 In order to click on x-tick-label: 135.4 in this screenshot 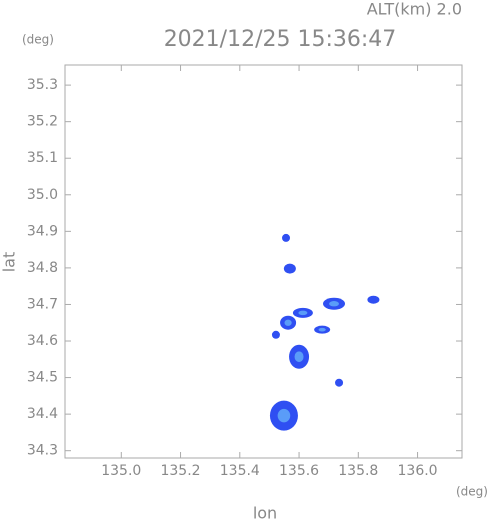, I will do `click(240, 471)`.